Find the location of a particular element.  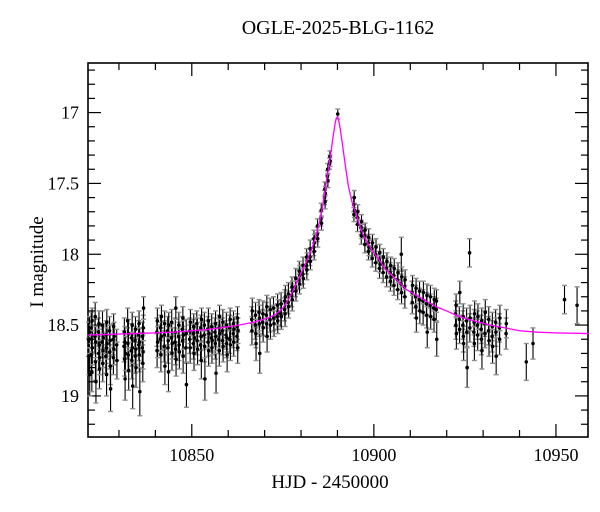

y-tick-label: 18 is located at coordinates (70, 254).